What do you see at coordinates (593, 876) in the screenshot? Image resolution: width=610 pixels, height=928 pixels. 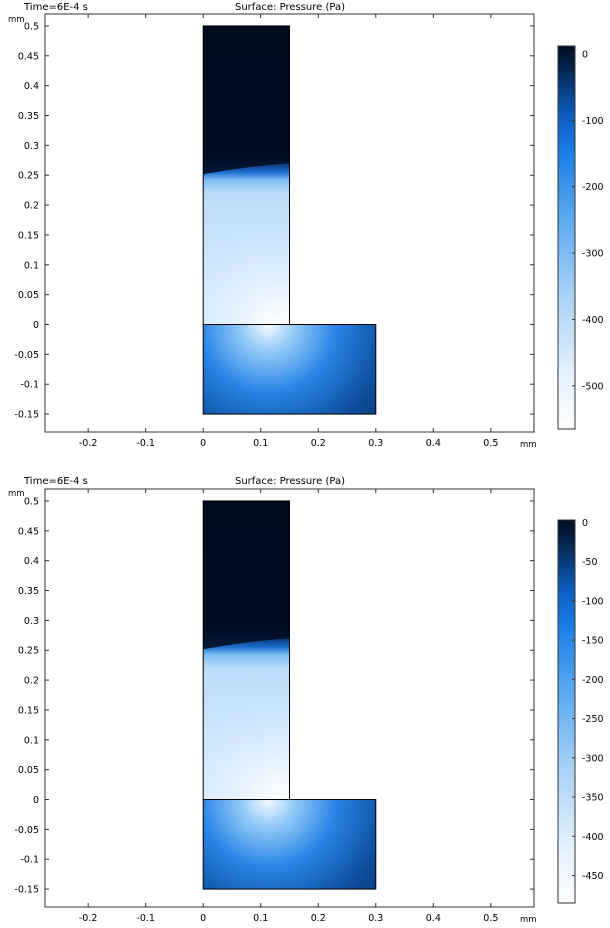 I see `colorbar-tick-label: -450` at bounding box center [593, 876].